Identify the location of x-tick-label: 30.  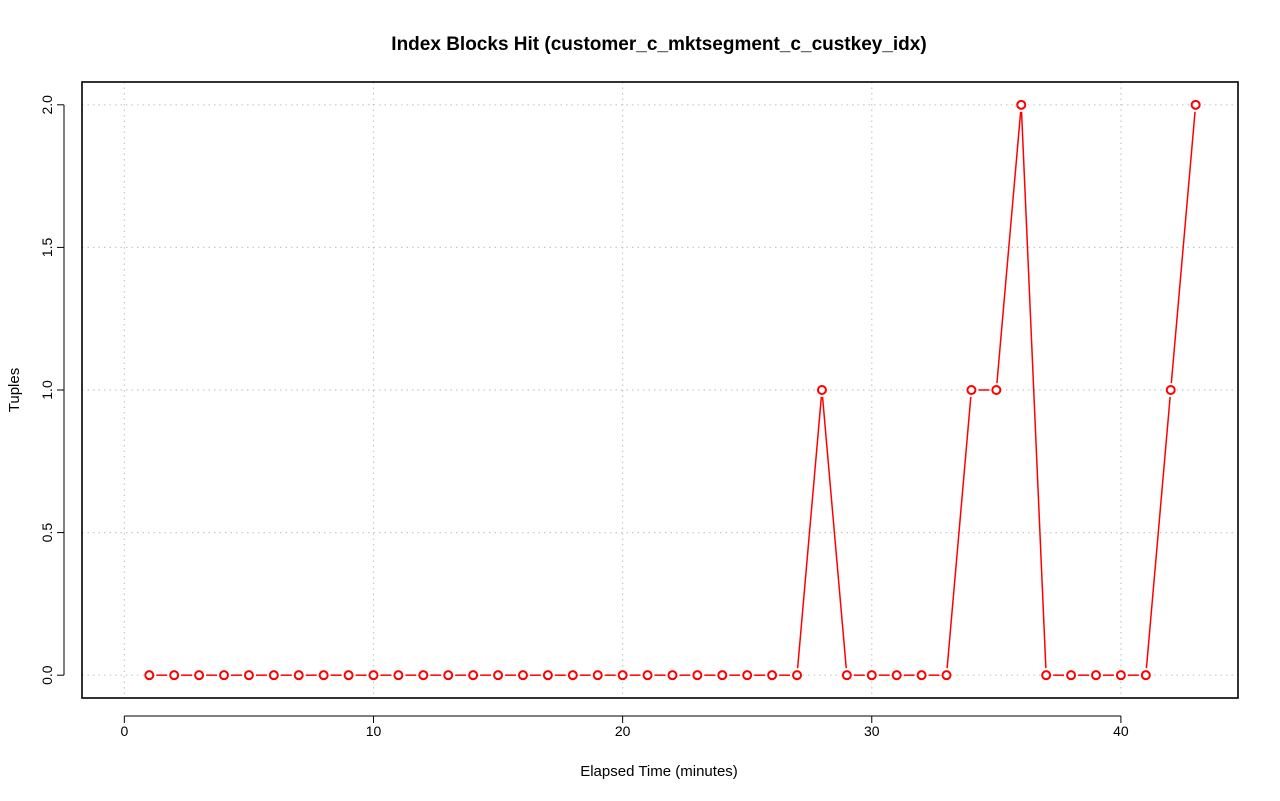
(872, 731).